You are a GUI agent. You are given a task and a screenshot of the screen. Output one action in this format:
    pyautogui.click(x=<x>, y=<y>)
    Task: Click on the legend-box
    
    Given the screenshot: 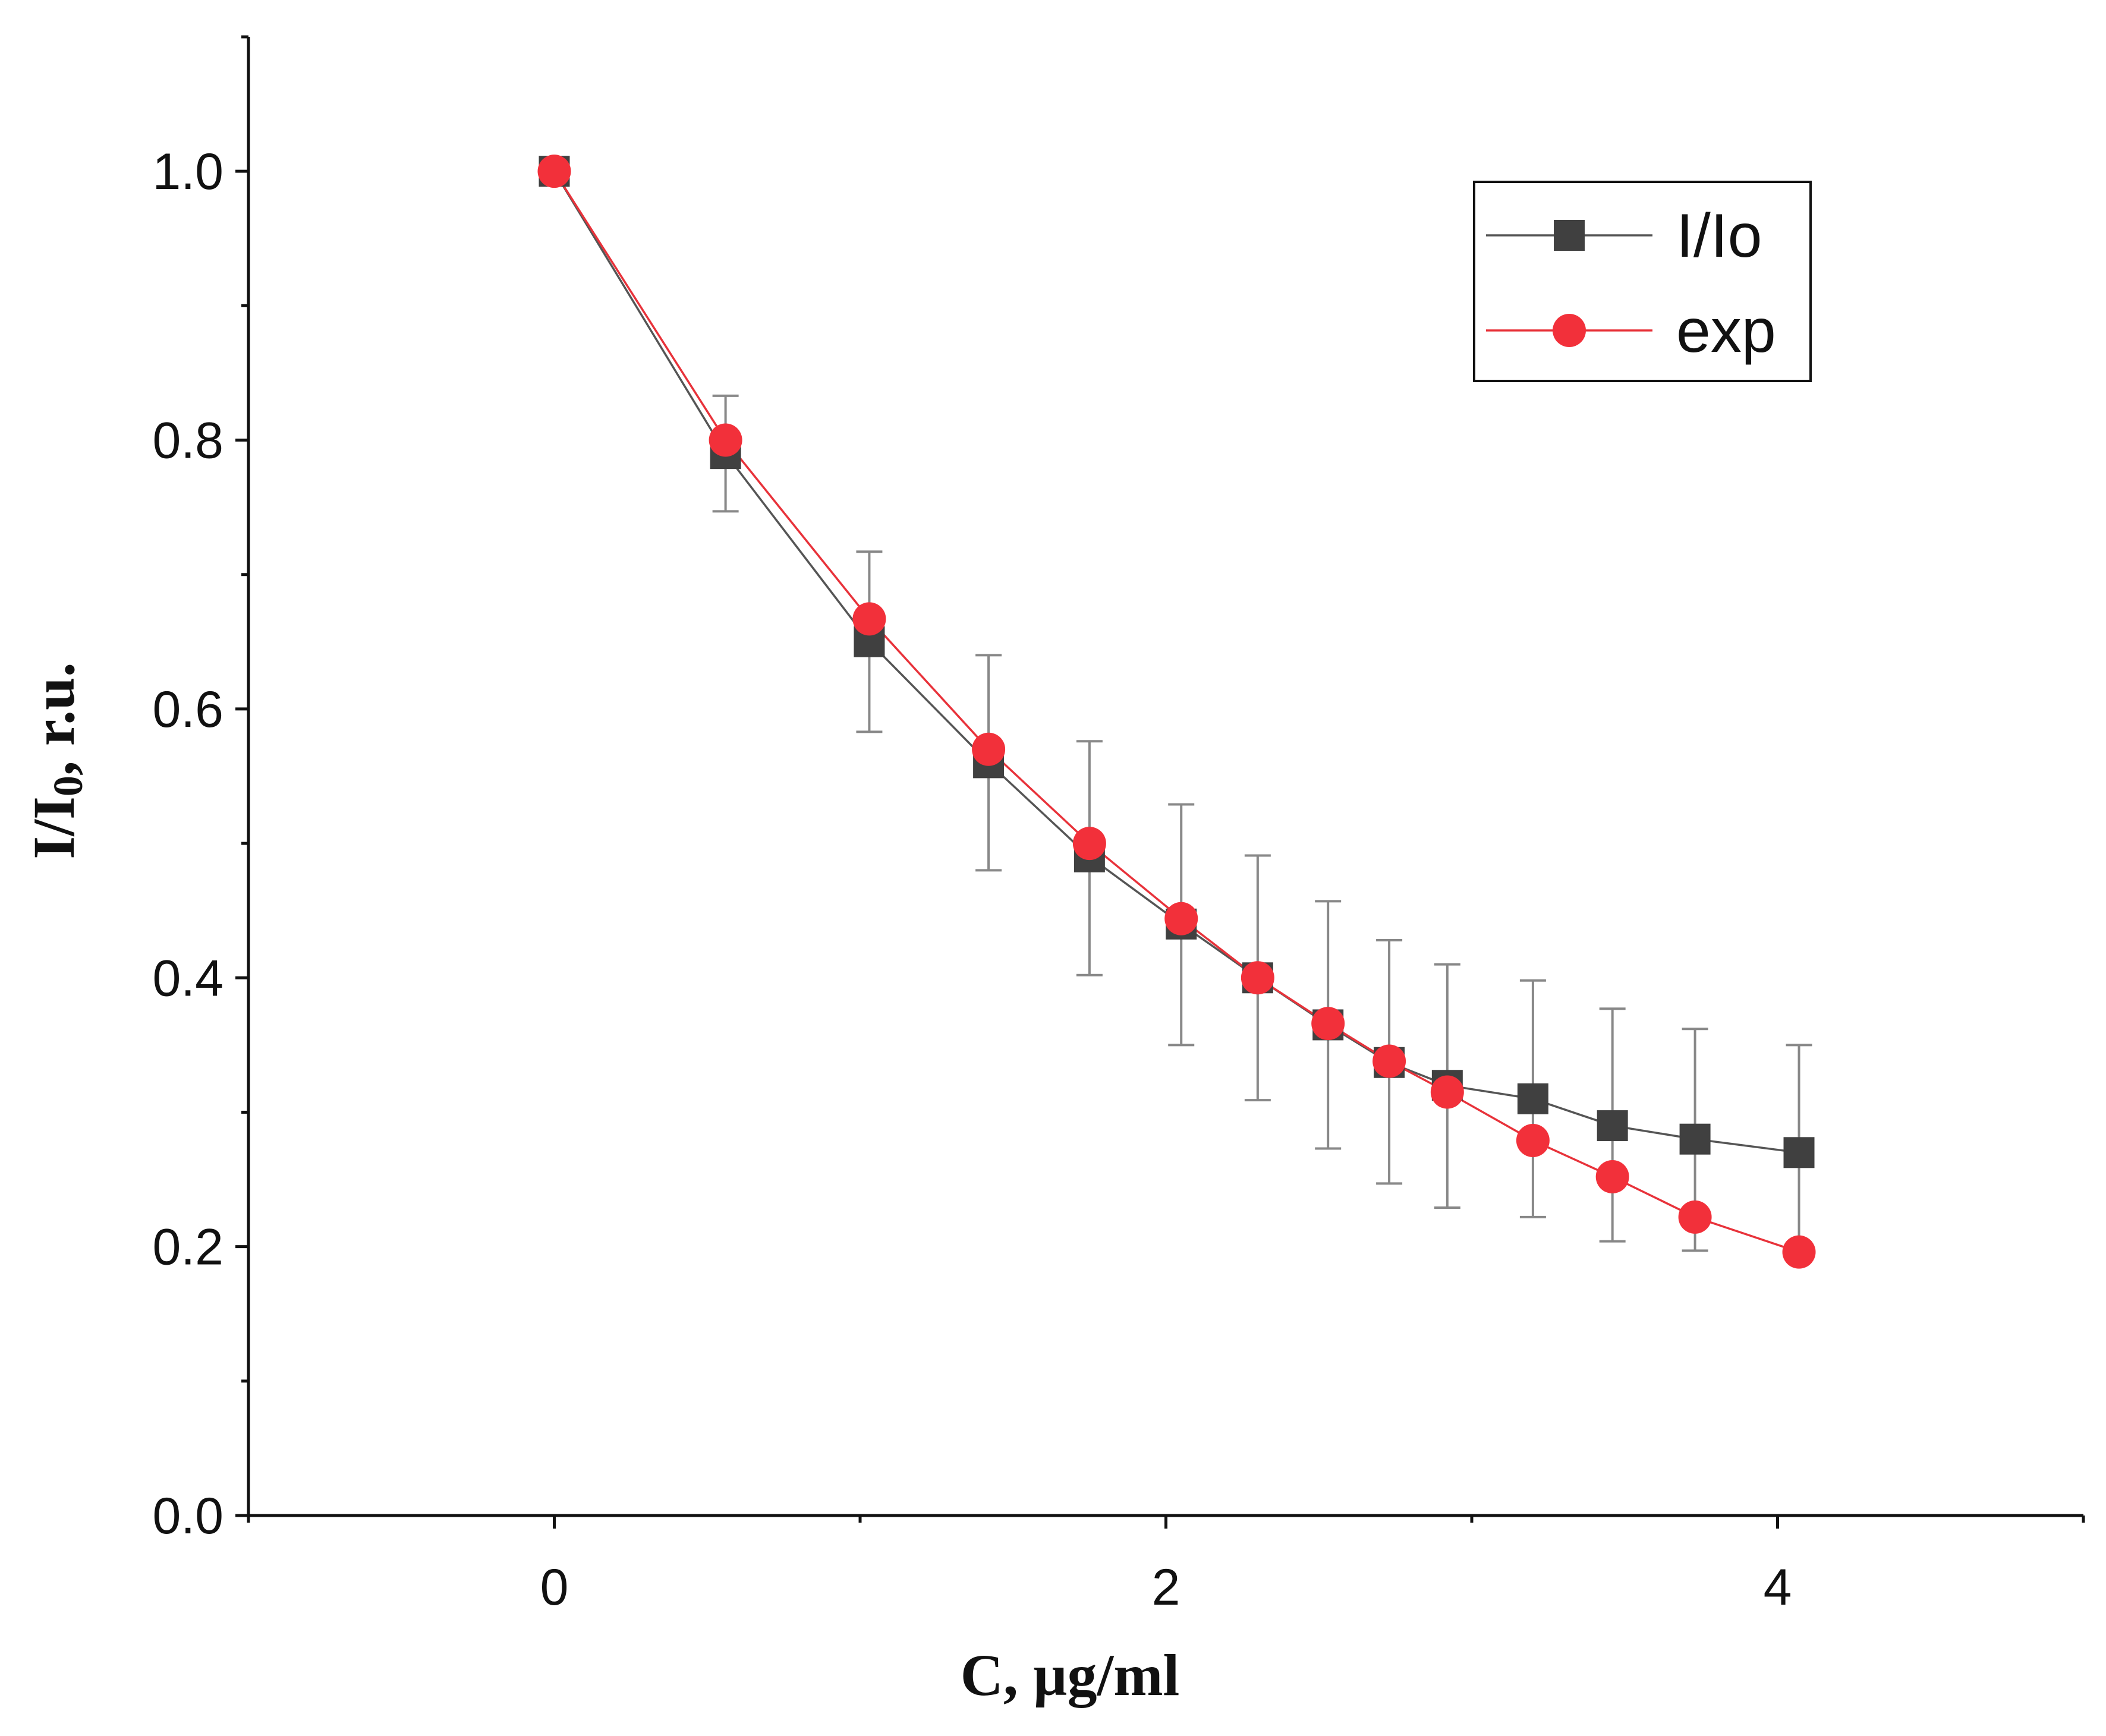 What is the action you would take?
    pyautogui.click(x=1643, y=281)
    